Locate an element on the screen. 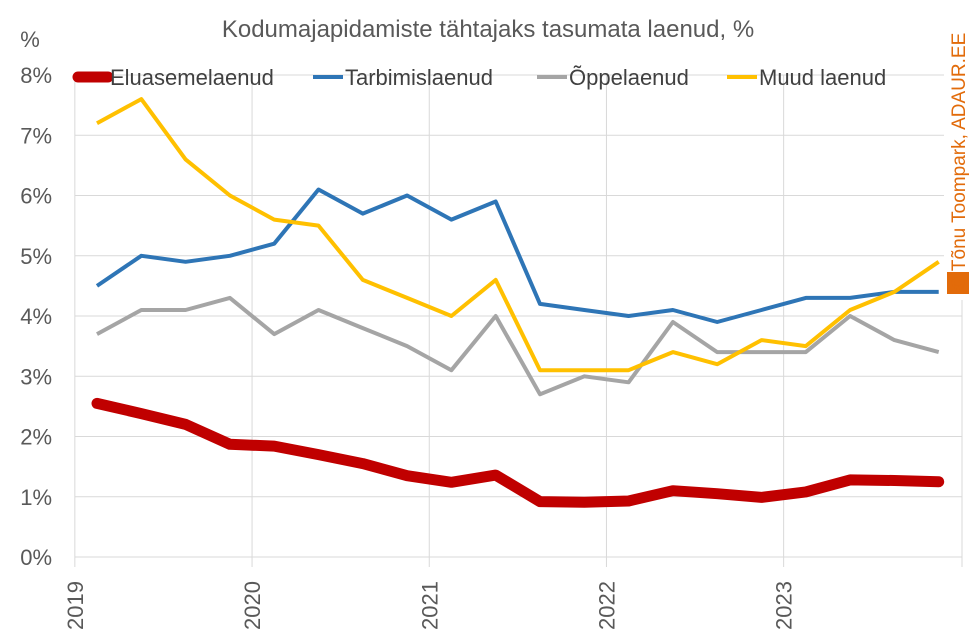 This screenshot has width=977, height=638. y-tick-label: 1% is located at coordinates (36, 497).